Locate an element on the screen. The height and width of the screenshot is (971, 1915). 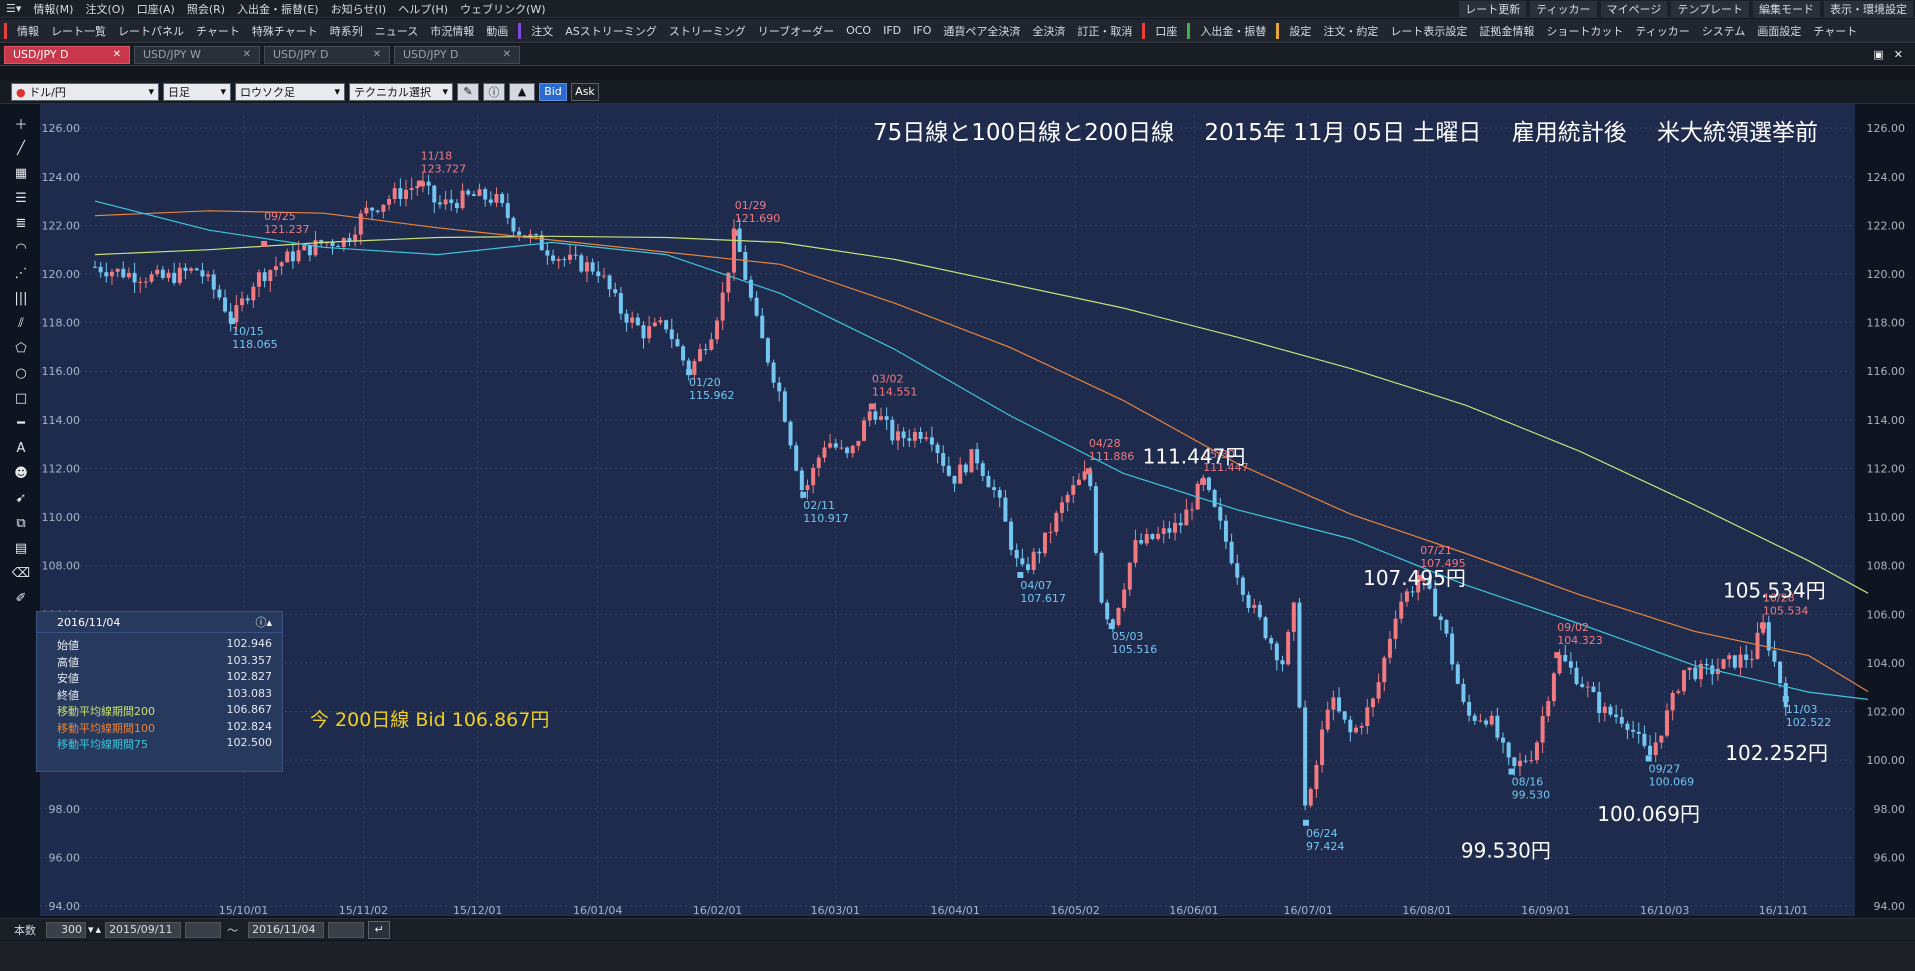
pair-select: ● ドル/円 ▾ is located at coordinates (85, 91).